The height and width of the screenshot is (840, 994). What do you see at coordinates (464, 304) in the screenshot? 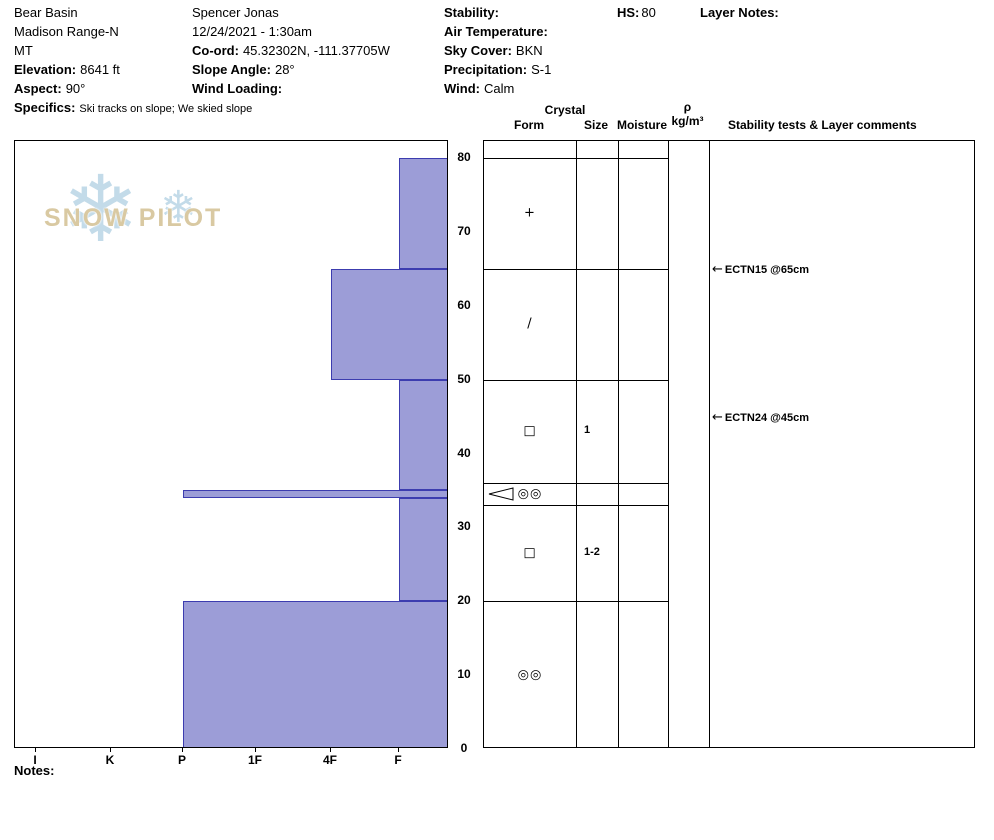
I see `depth-tick-label: 60` at bounding box center [464, 304].